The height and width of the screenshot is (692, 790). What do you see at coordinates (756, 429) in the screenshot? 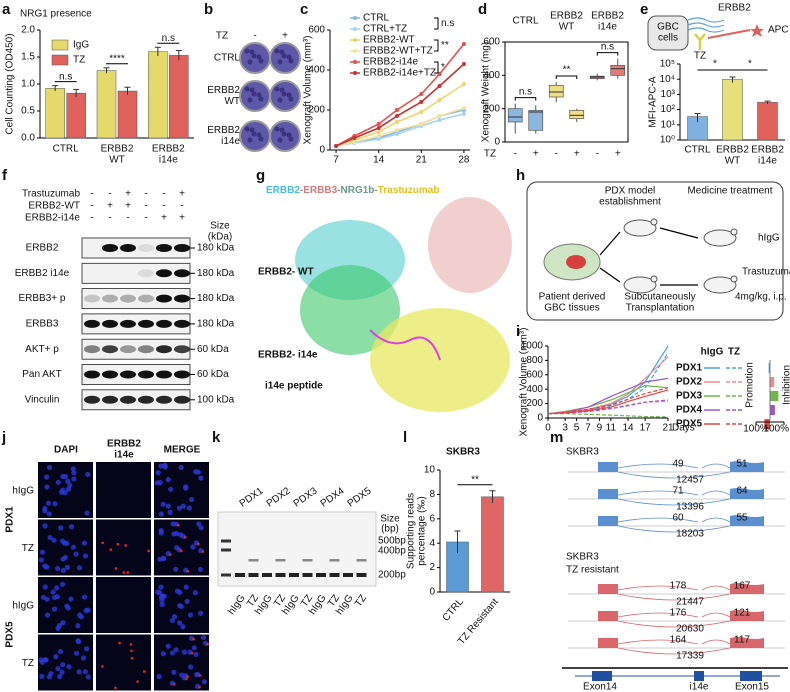
I see `x-tick-label: 100%` at bounding box center [756, 429].